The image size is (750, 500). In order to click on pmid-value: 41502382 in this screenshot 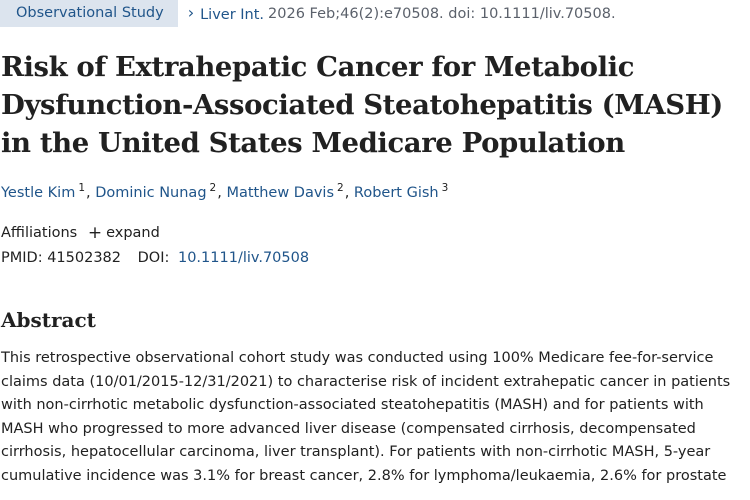, I will do `click(84, 258)`.